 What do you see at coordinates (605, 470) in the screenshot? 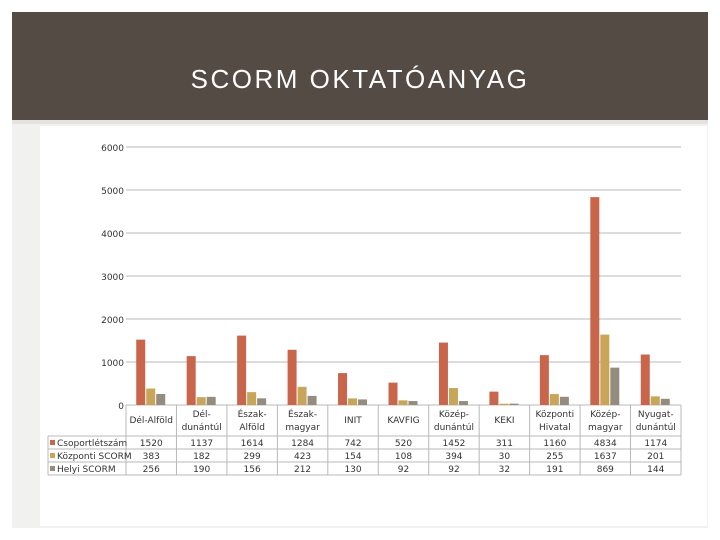
I see `data-label: 869` at bounding box center [605, 470].